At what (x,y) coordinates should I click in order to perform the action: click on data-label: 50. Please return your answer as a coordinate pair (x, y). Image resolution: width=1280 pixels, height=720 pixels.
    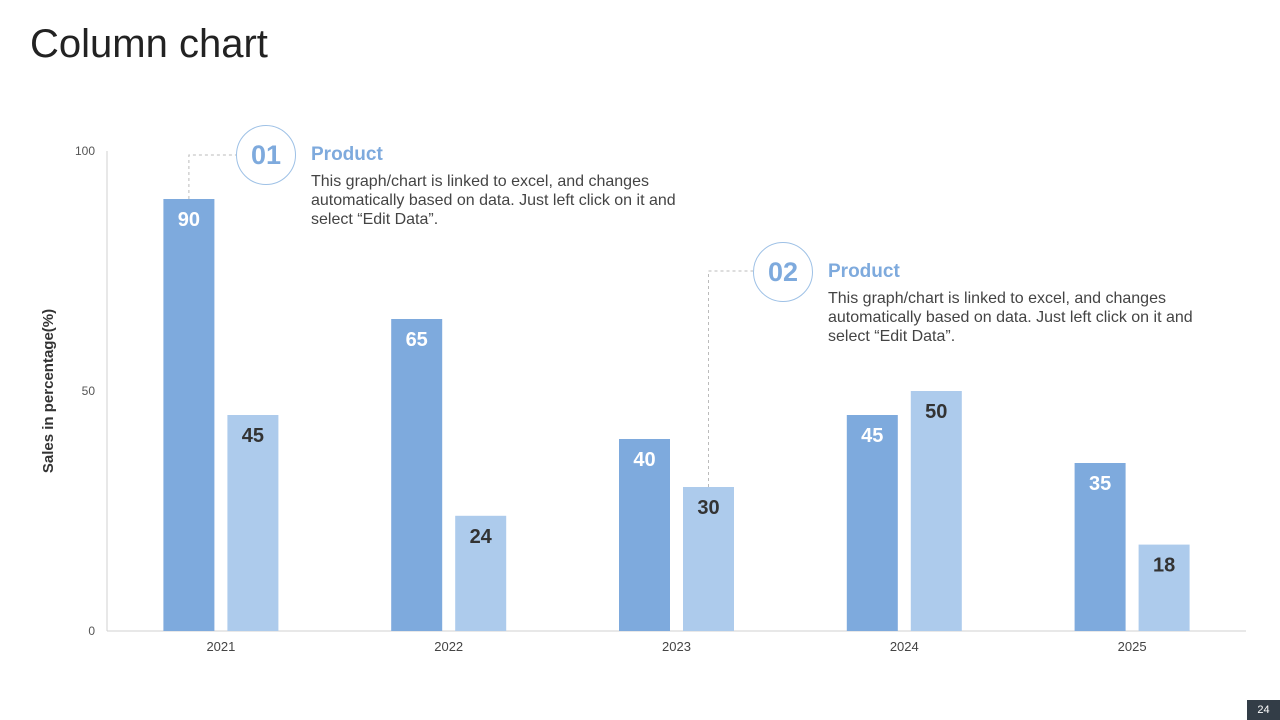
    Looking at the image, I should click on (936, 412).